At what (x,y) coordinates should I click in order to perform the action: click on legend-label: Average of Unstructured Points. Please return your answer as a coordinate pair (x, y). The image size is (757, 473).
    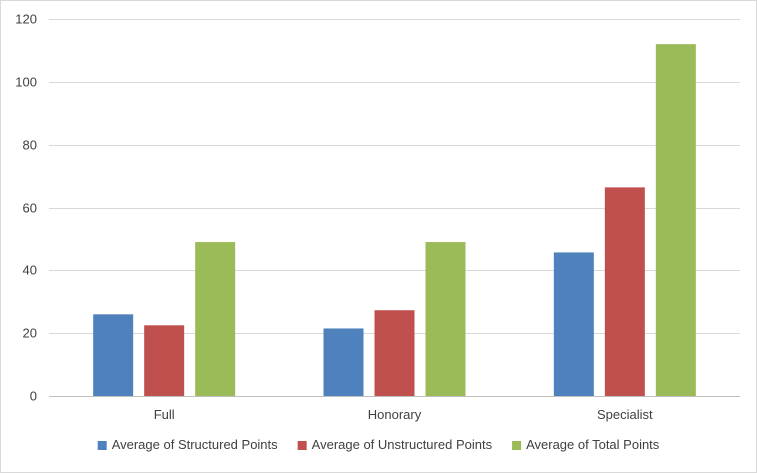
    Looking at the image, I should click on (402, 444).